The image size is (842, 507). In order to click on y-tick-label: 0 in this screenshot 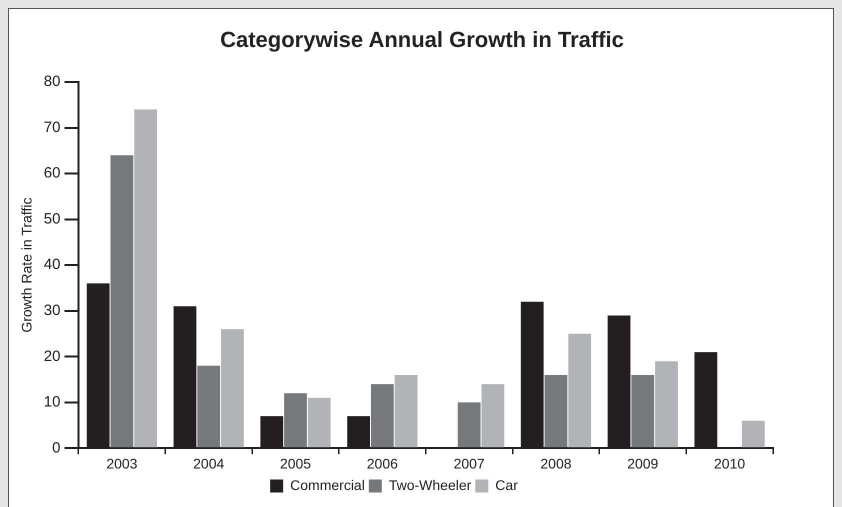, I will do `click(56, 447)`.